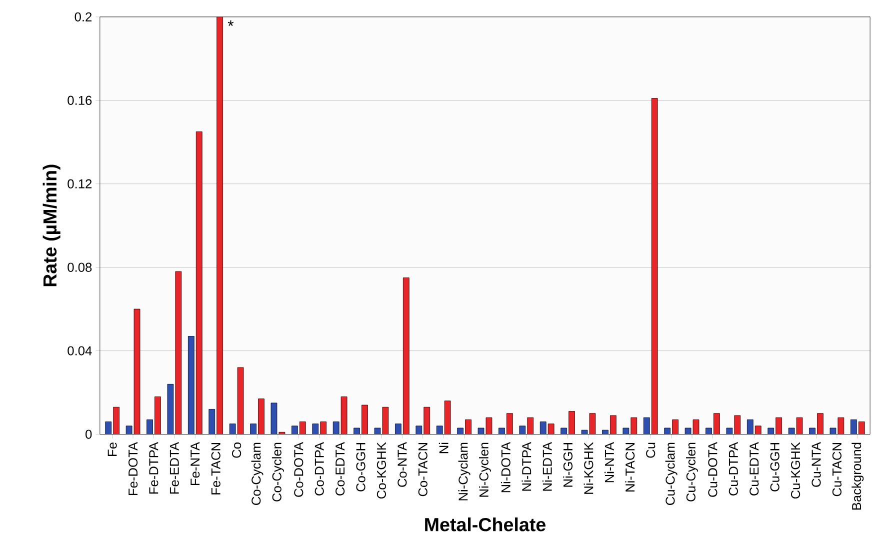 This screenshot has width=881, height=554. Describe the element at coordinates (527, 466) in the screenshot. I see `x-tick-label: Ni-DTPA` at that location.